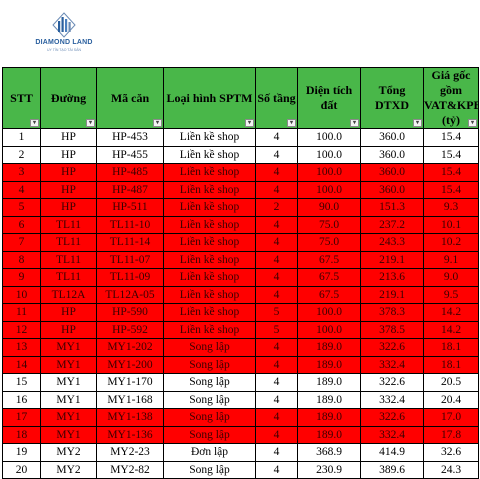 This screenshot has height=479, width=480. Describe the element at coordinates (130, 172) in the screenshot. I see `cell-unit-code: HP-485` at that location.